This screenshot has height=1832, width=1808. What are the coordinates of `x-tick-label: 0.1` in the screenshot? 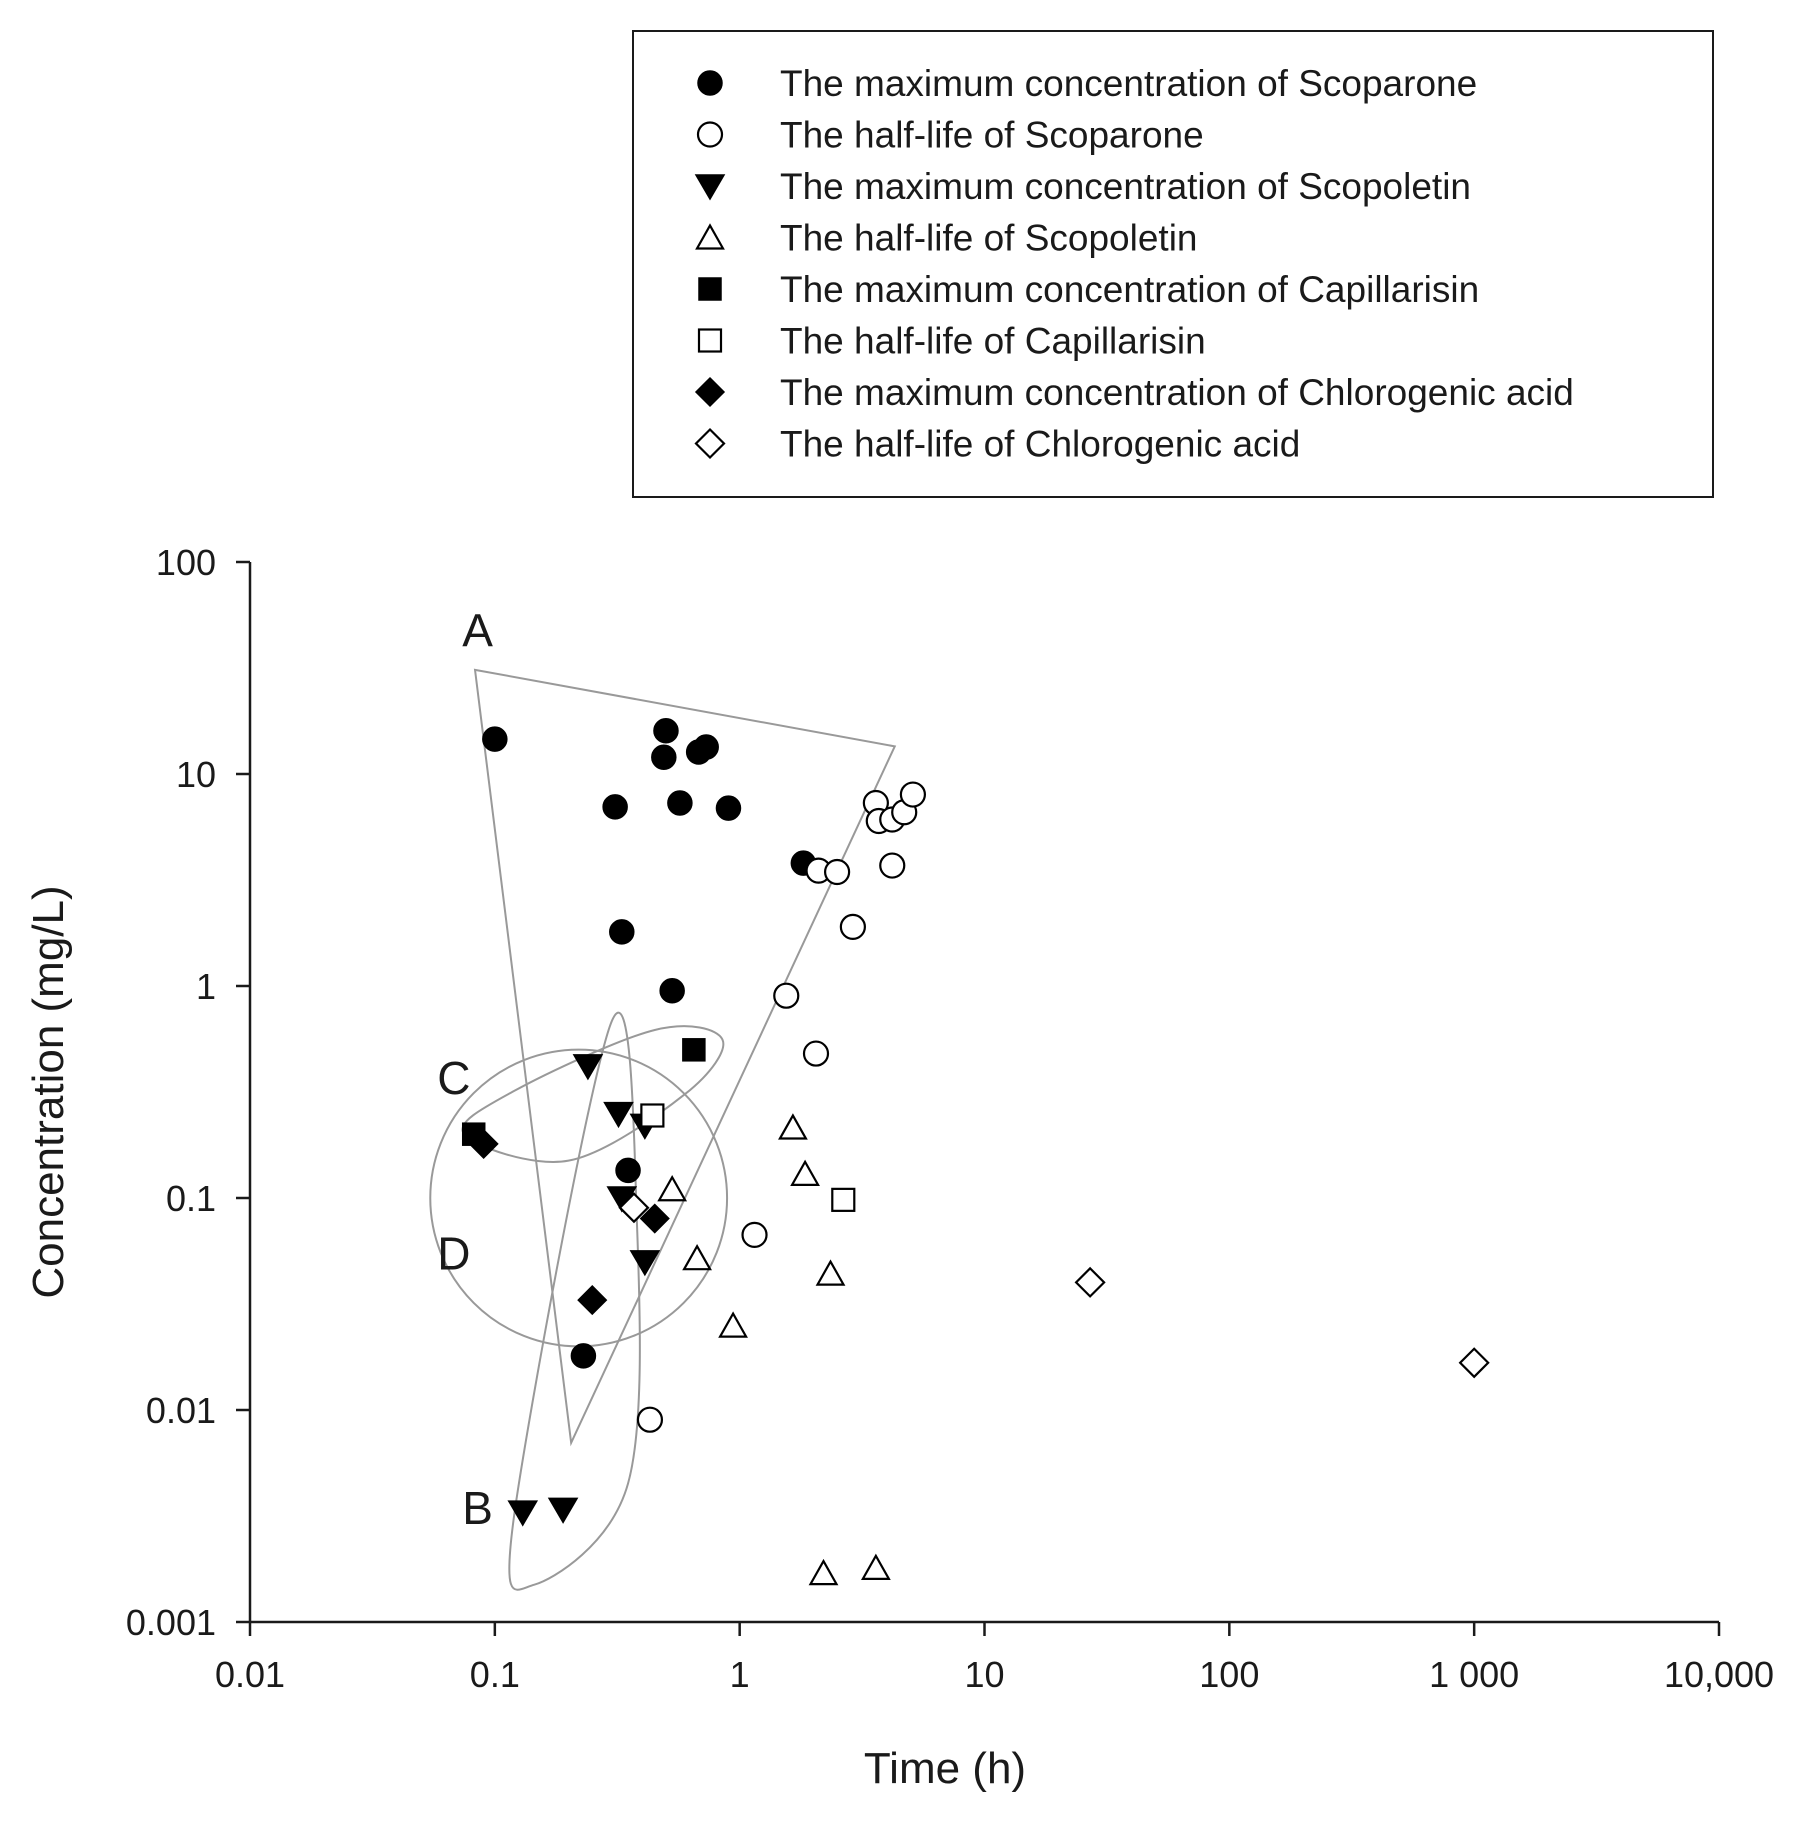 It's located at (495, 1674).